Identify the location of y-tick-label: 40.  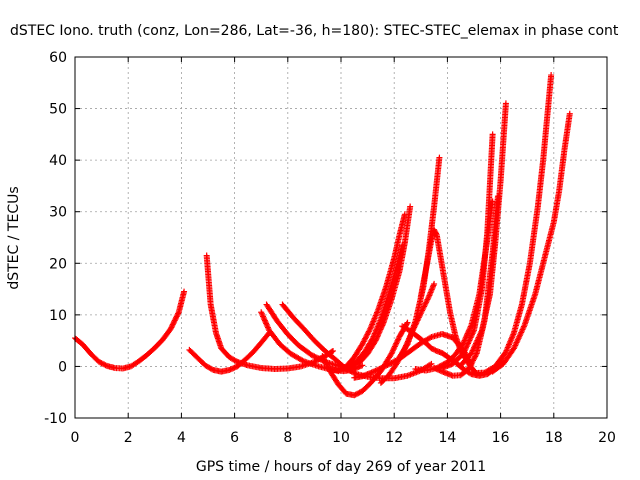
(58, 161).